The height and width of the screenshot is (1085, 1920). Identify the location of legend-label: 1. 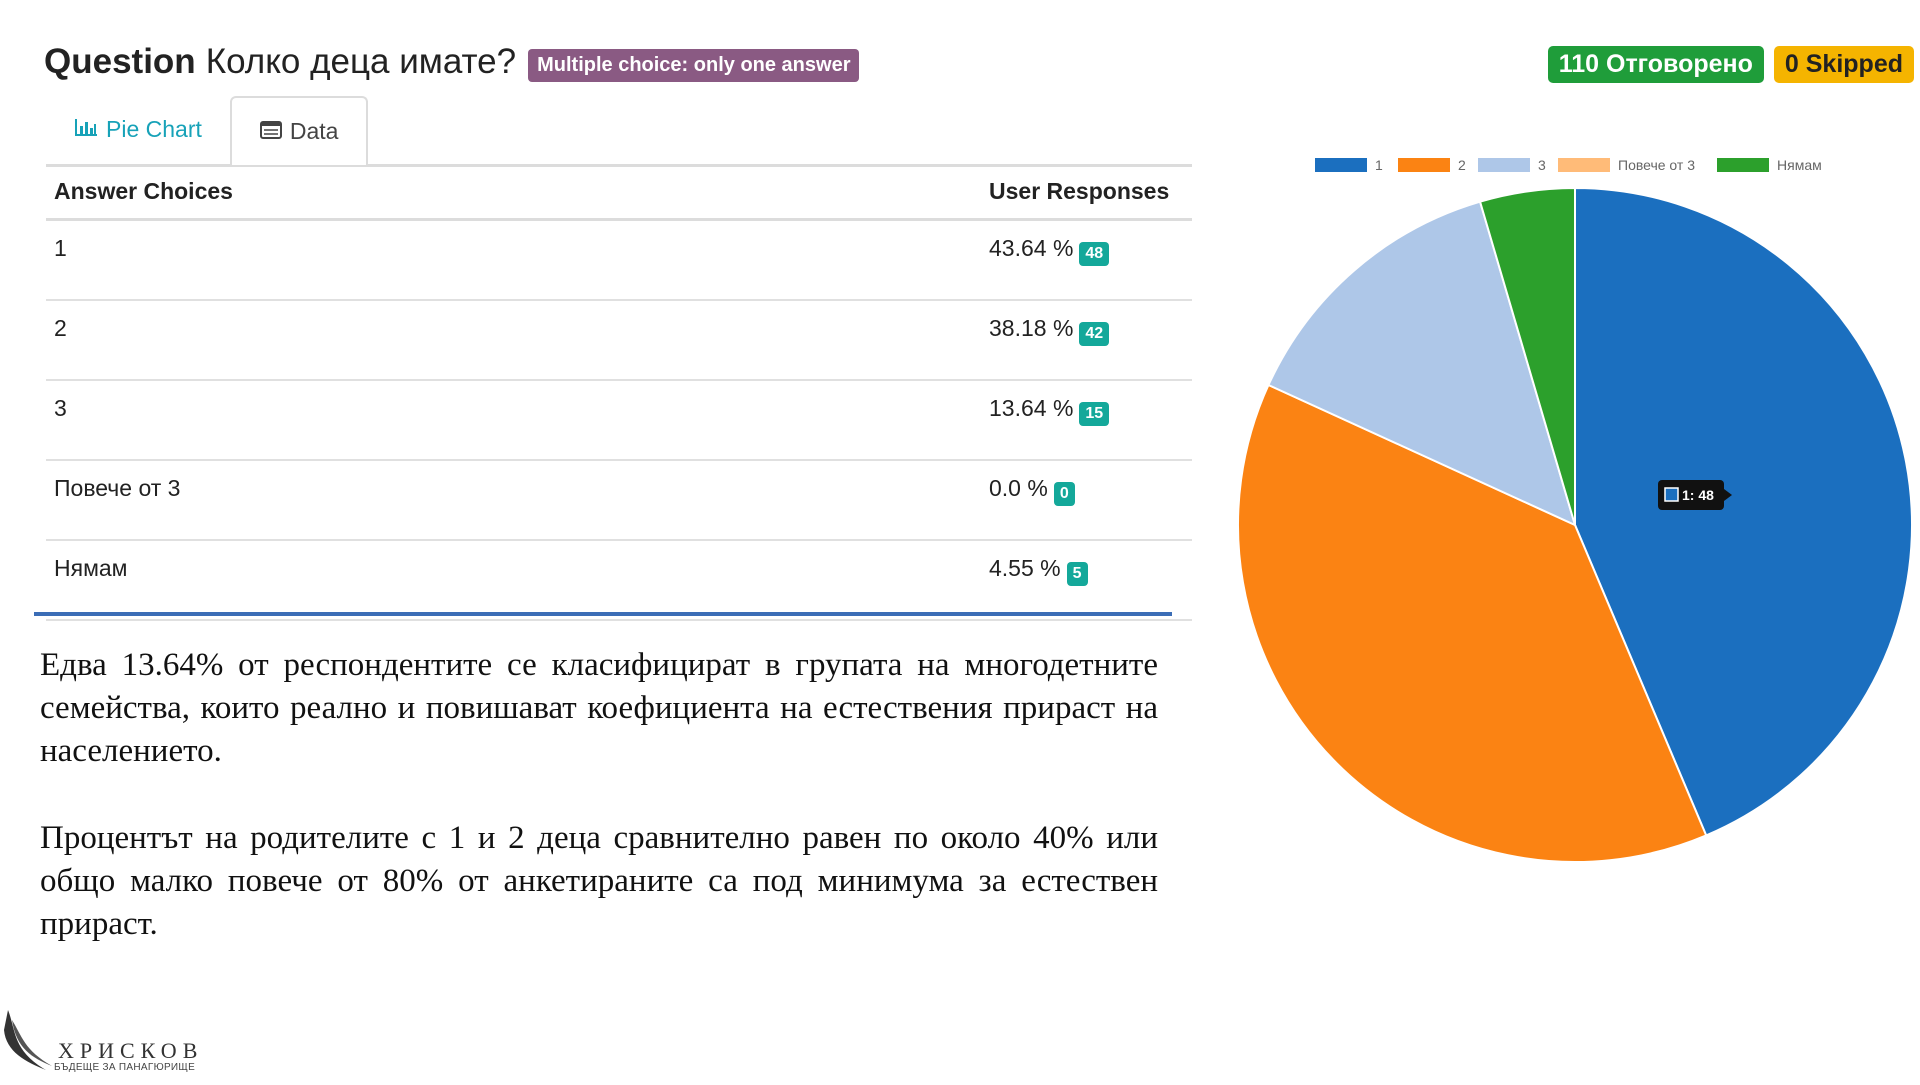
(1379, 165).